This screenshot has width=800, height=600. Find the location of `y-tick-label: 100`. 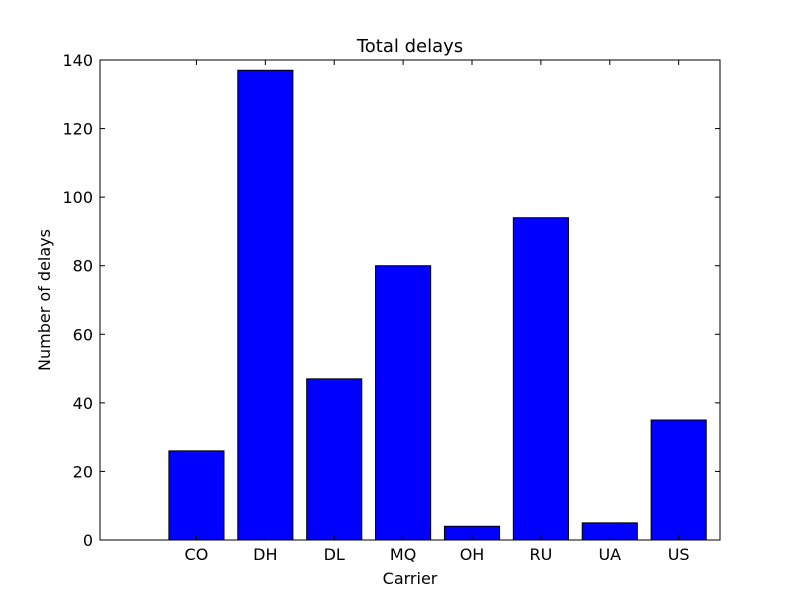

y-tick-label: 100 is located at coordinates (77, 197).